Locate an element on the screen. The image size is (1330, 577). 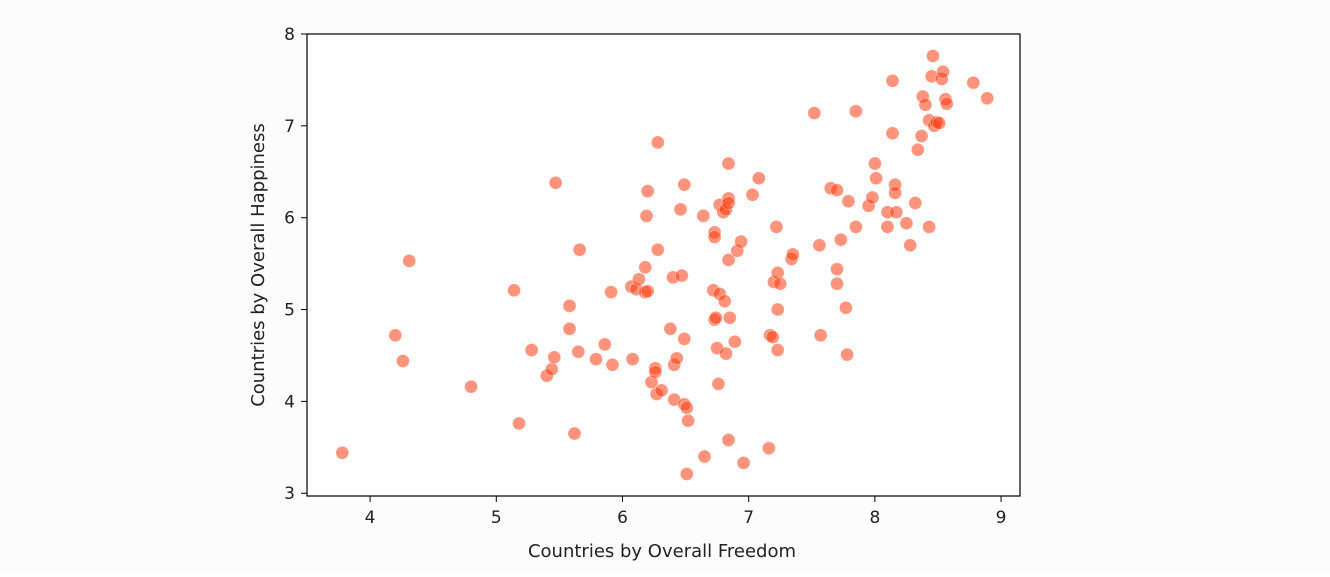
y-tick-label: 7 is located at coordinates (289, 127).